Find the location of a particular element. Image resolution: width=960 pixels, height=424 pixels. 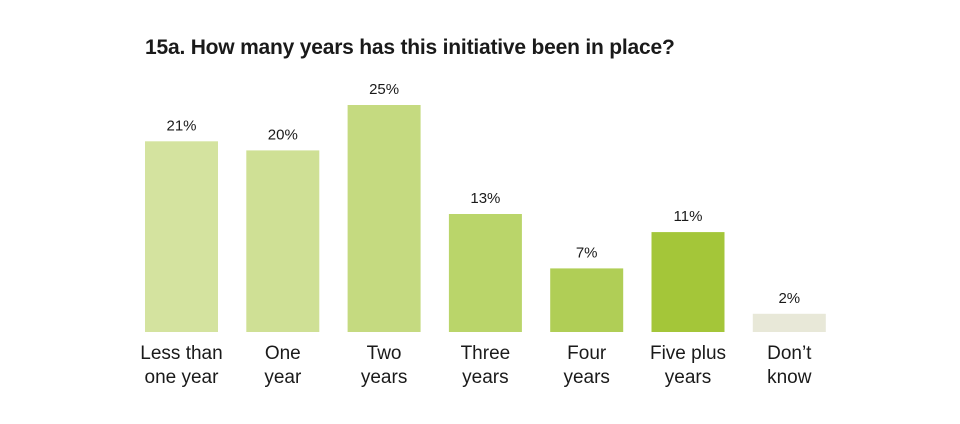

category-label-1-line-1: year is located at coordinates (283, 377).